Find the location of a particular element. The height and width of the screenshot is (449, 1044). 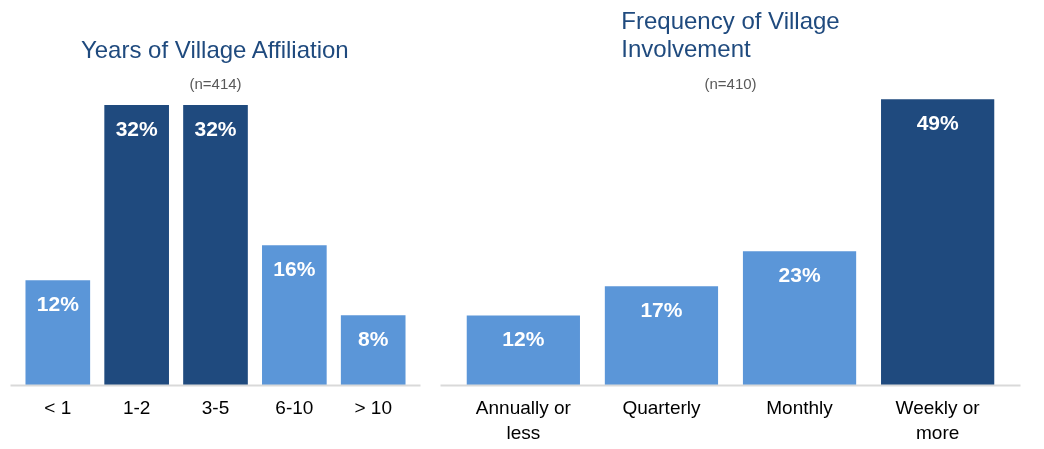

data-label: 17% is located at coordinates (661, 310).